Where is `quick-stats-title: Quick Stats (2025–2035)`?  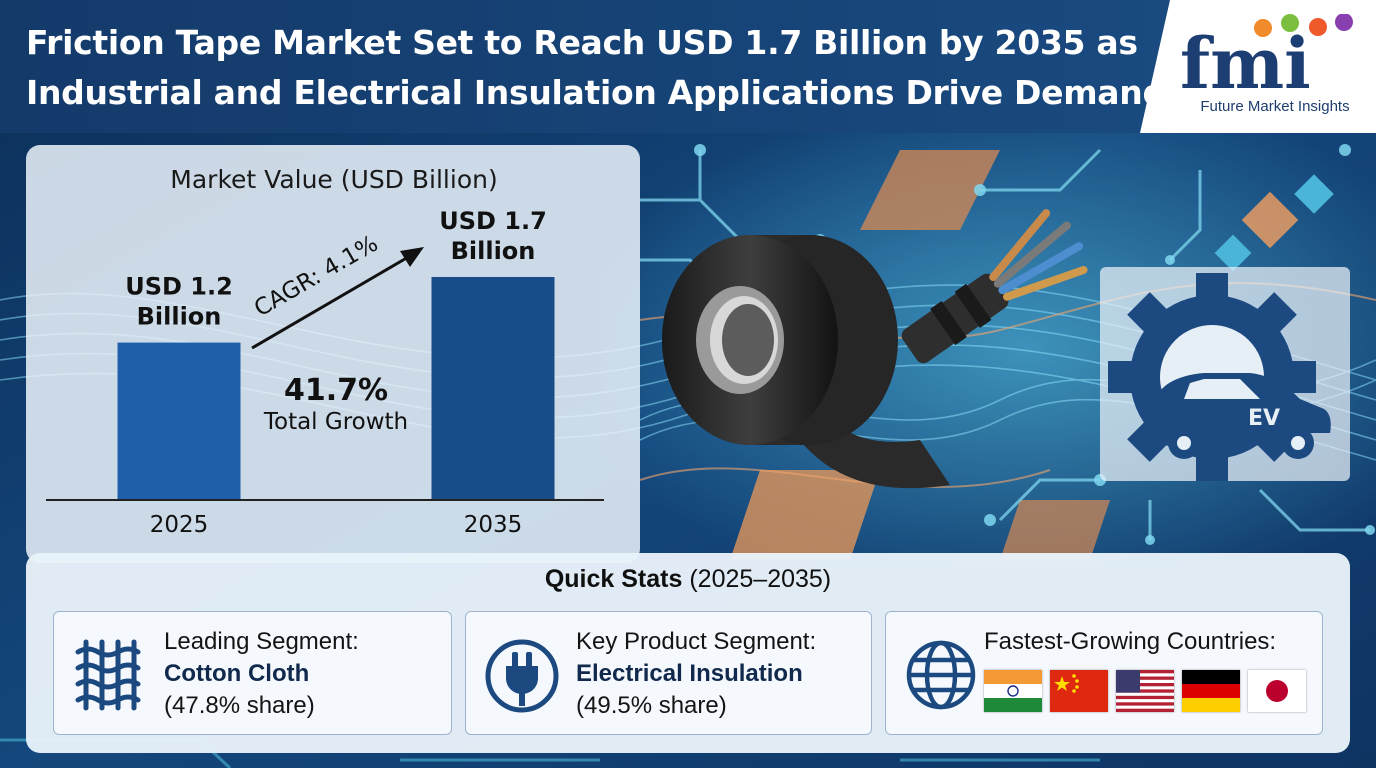 quick-stats-title: Quick Stats (2025–2035) is located at coordinates (688, 579).